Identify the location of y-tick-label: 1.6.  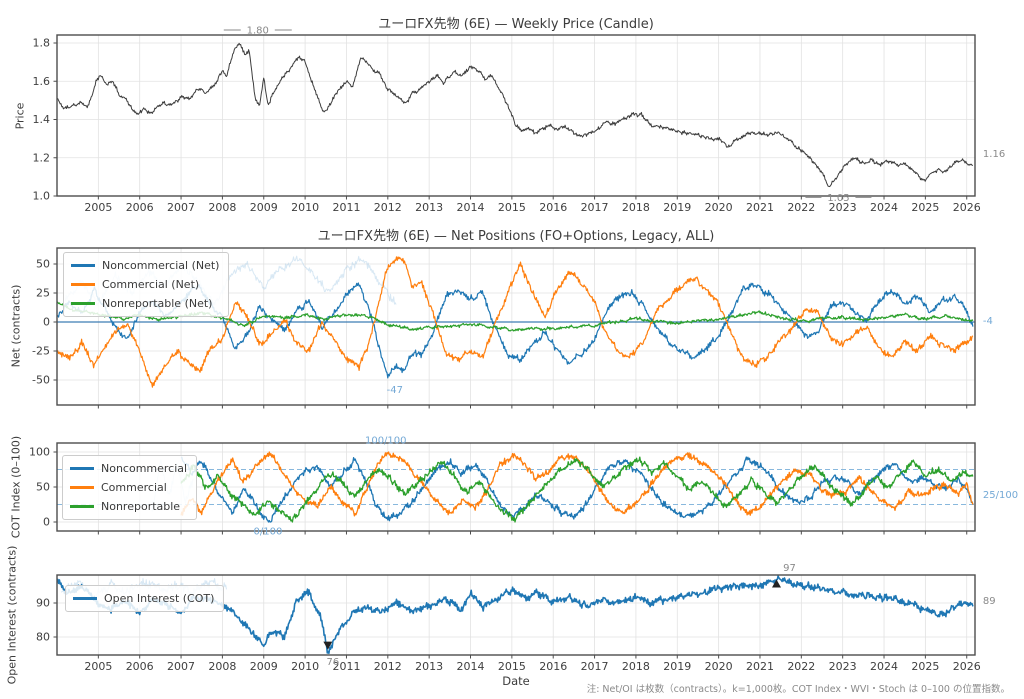
(42, 81).